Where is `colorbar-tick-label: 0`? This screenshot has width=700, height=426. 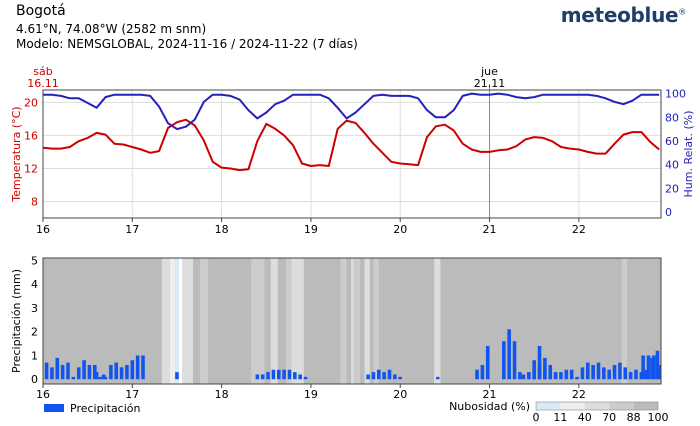
colorbar-tick-label: 0 is located at coordinates (536, 417).